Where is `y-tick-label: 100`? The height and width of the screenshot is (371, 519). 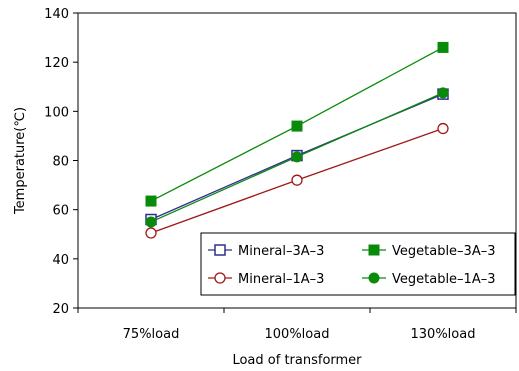 y-tick-label: 100 is located at coordinates (56, 112).